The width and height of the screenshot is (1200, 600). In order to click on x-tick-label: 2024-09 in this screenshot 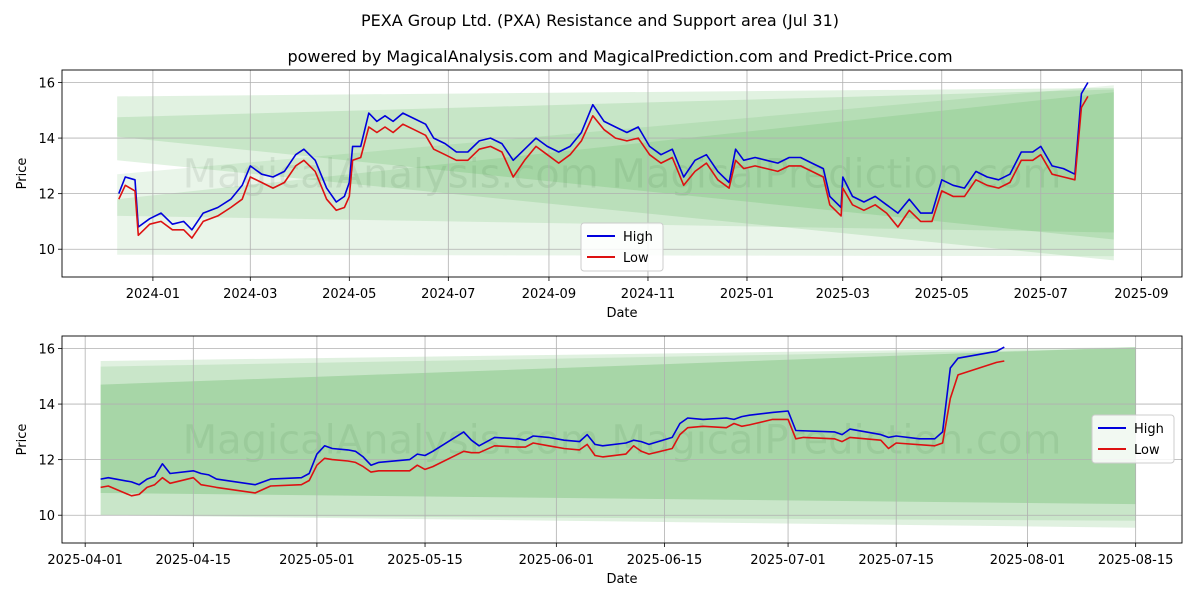, I will do `click(549, 294)`.